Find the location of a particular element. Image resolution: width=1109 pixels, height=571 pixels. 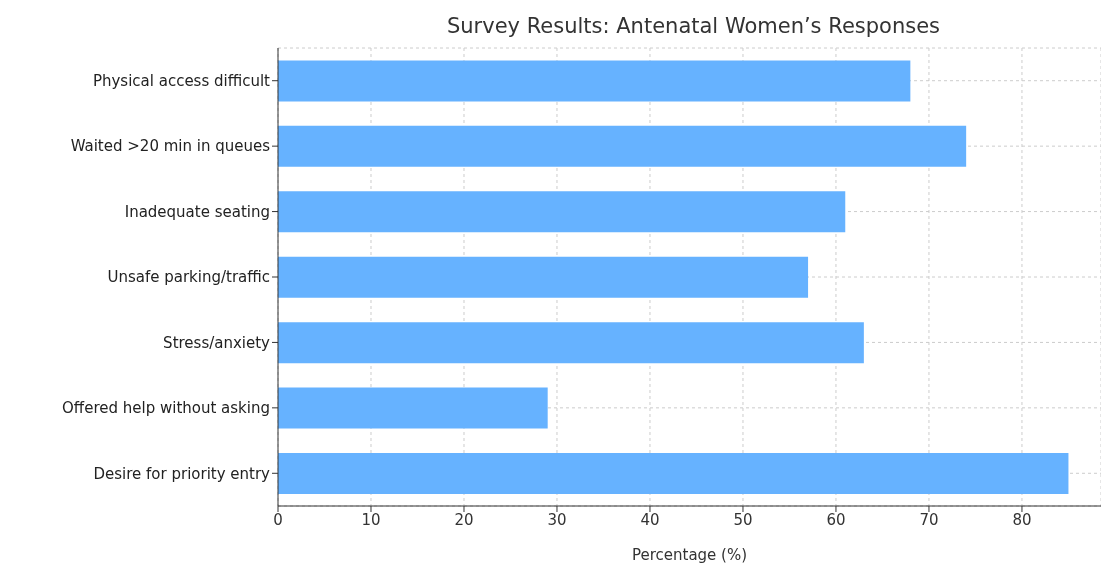

chart-title: Survey Results: Antenatal Women’s Responses is located at coordinates (693, 26).